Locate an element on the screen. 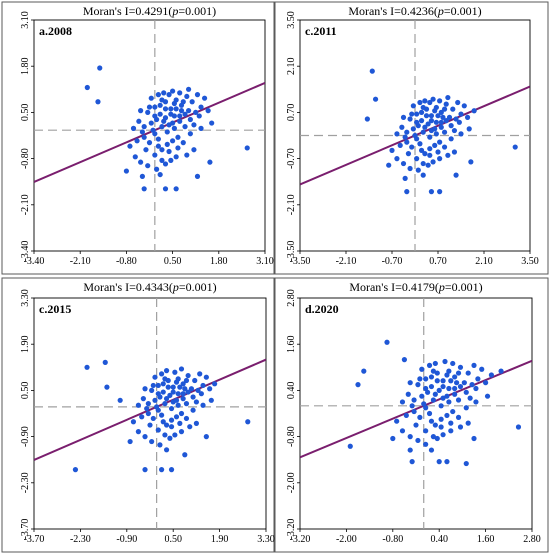 Image resolution: width=550 pixels, height=554 pixels. y-tick-label: -2.00 is located at coordinates (291, 482).